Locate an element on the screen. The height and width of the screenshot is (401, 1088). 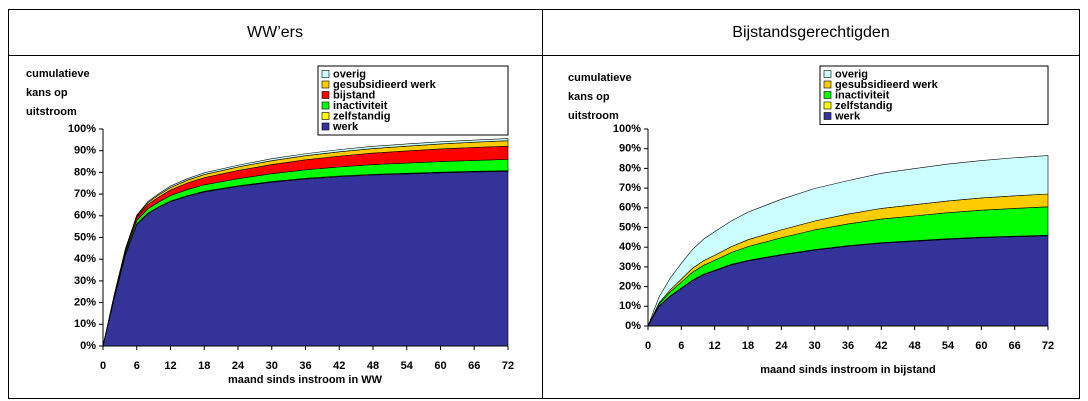
chart-title: WW’ers is located at coordinates (275, 32).